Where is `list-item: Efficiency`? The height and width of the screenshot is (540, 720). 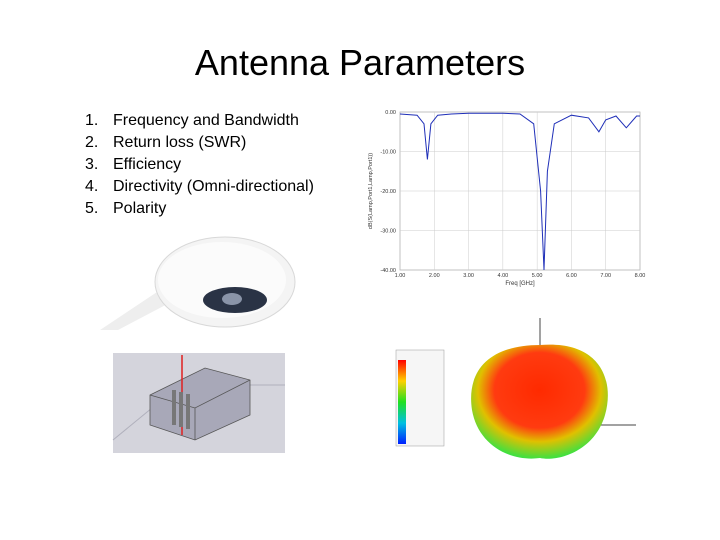
list-item: Efficiency is located at coordinates (147, 164).